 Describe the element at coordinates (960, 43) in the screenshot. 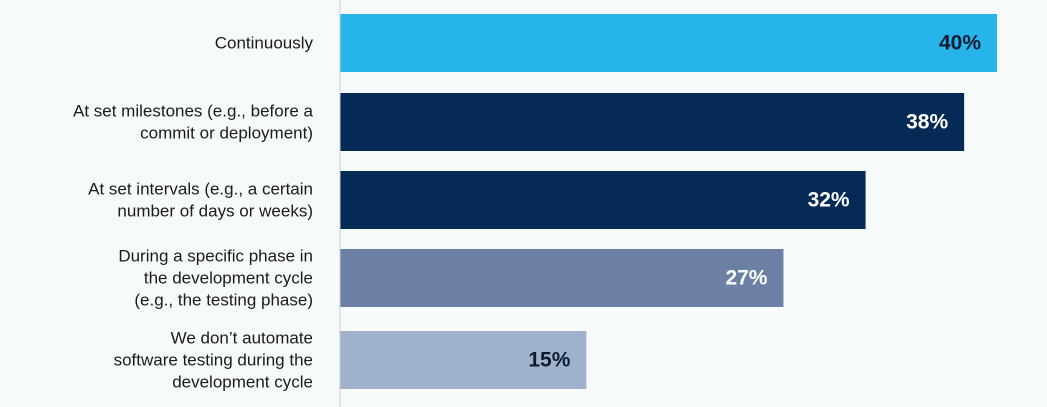

I see `value-label-1: 40%` at that location.